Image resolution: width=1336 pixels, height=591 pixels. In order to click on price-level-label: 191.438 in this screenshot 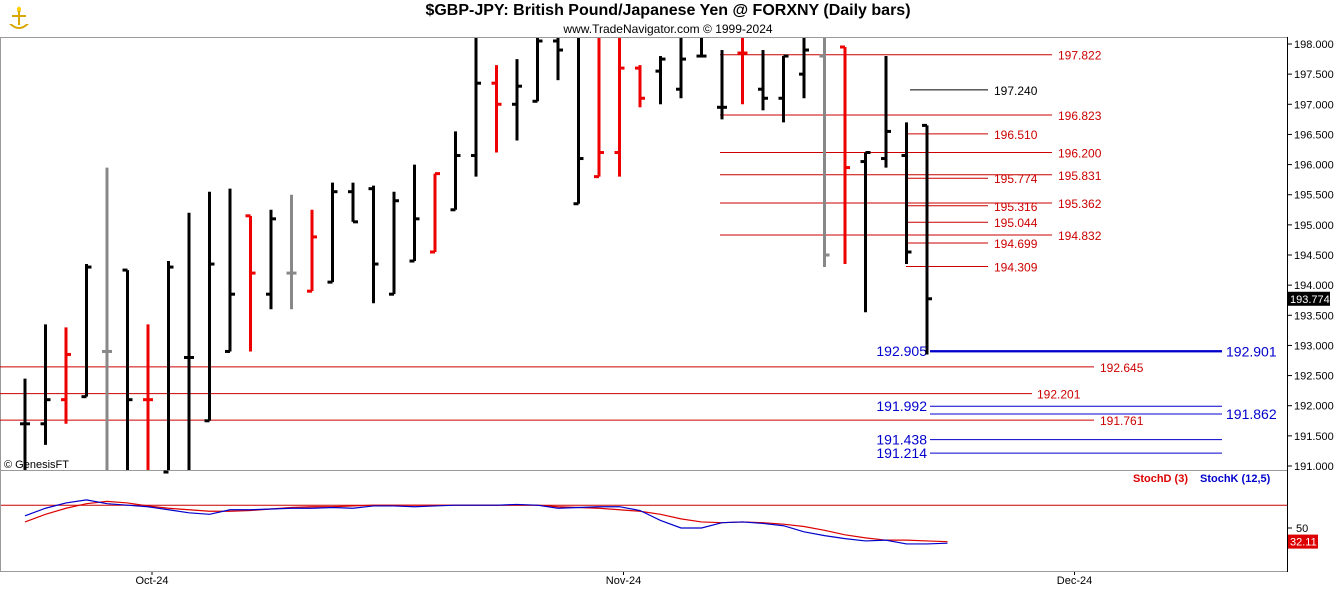, I will do `click(901, 440)`.